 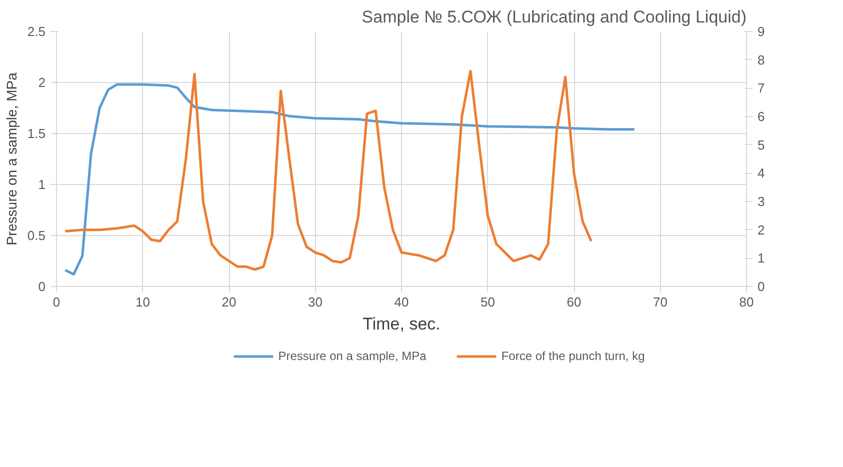 What do you see at coordinates (36, 235) in the screenshot?
I see `y-tick-label: 0.5` at bounding box center [36, 235].